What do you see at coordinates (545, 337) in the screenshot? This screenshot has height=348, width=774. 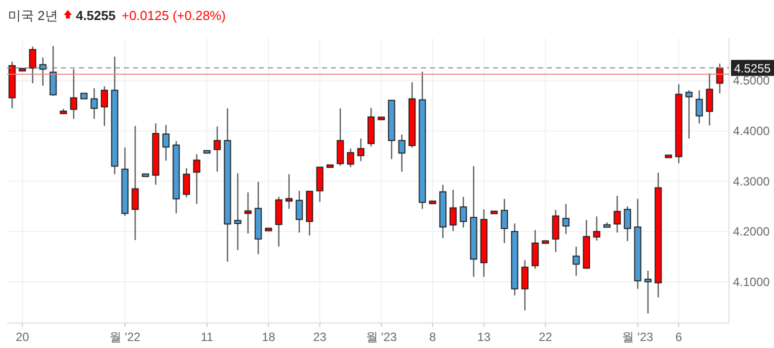 I see `x-tick-label: 22` at bounding box center [545, 337].